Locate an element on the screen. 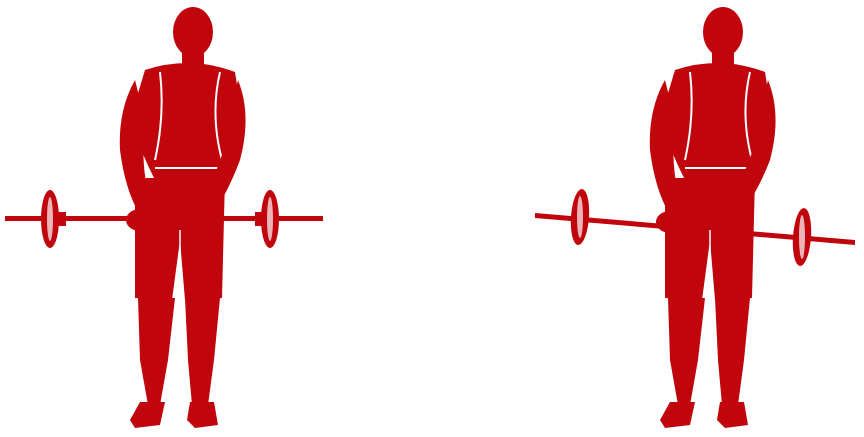  athlete-body-right is located at coordinates (712, 217).